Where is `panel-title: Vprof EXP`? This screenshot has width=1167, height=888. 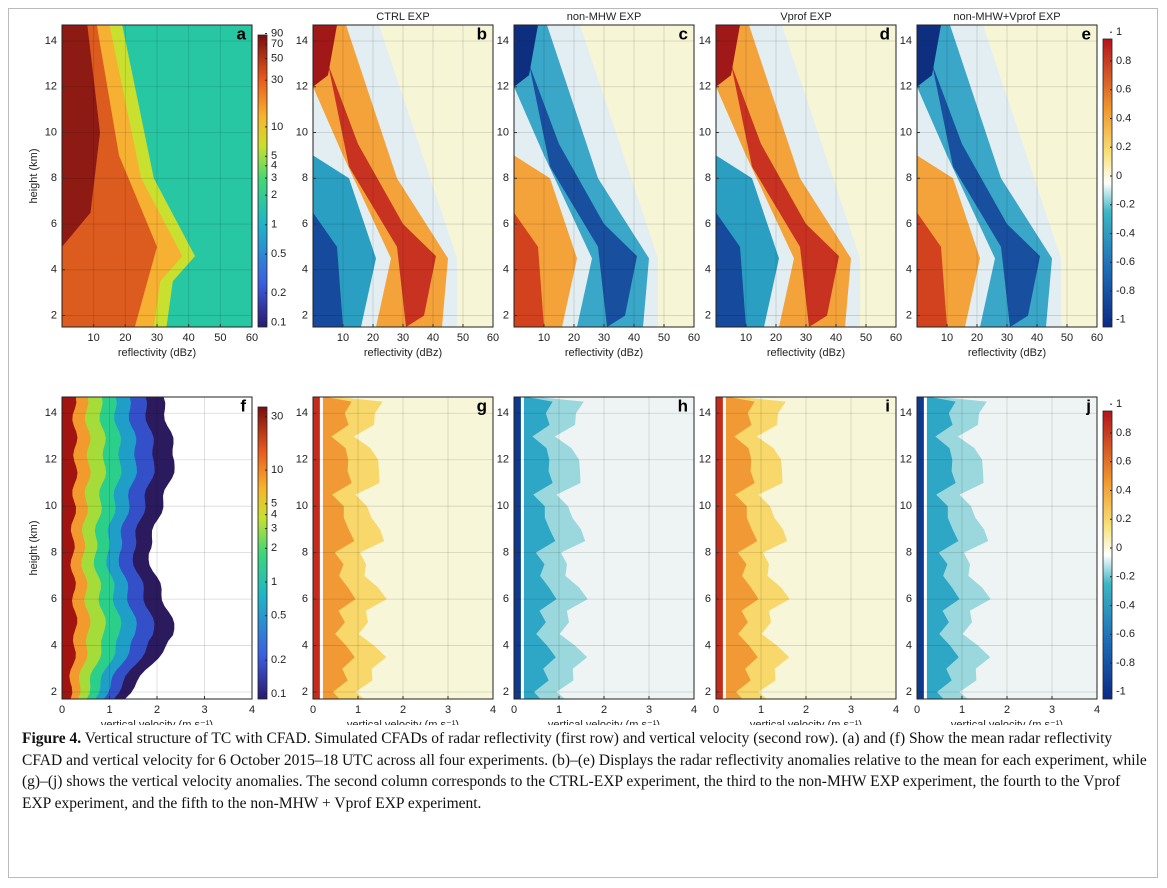 panel-title: Vprof EXP is located at coordinates (805, 17).